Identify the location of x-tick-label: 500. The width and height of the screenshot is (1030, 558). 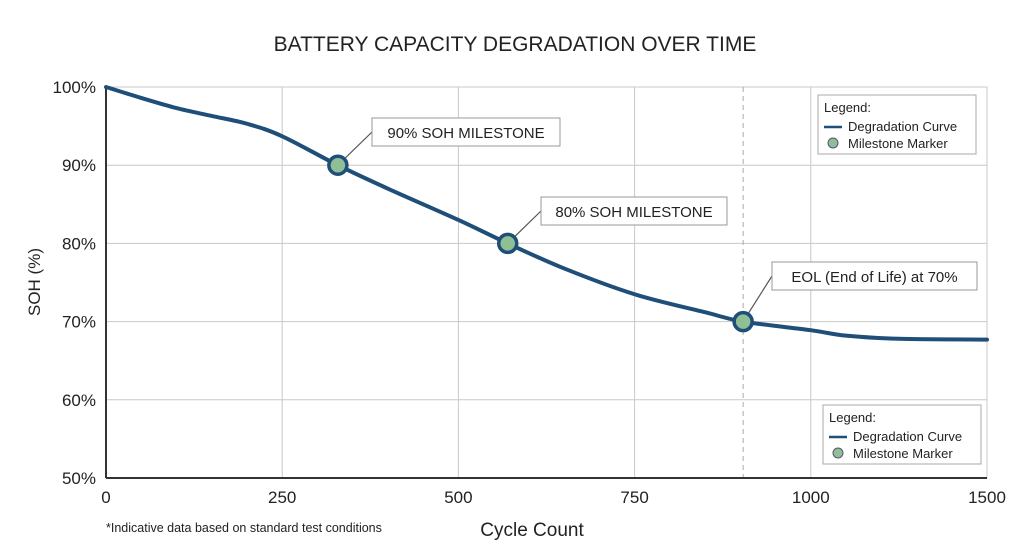
(458, 497).